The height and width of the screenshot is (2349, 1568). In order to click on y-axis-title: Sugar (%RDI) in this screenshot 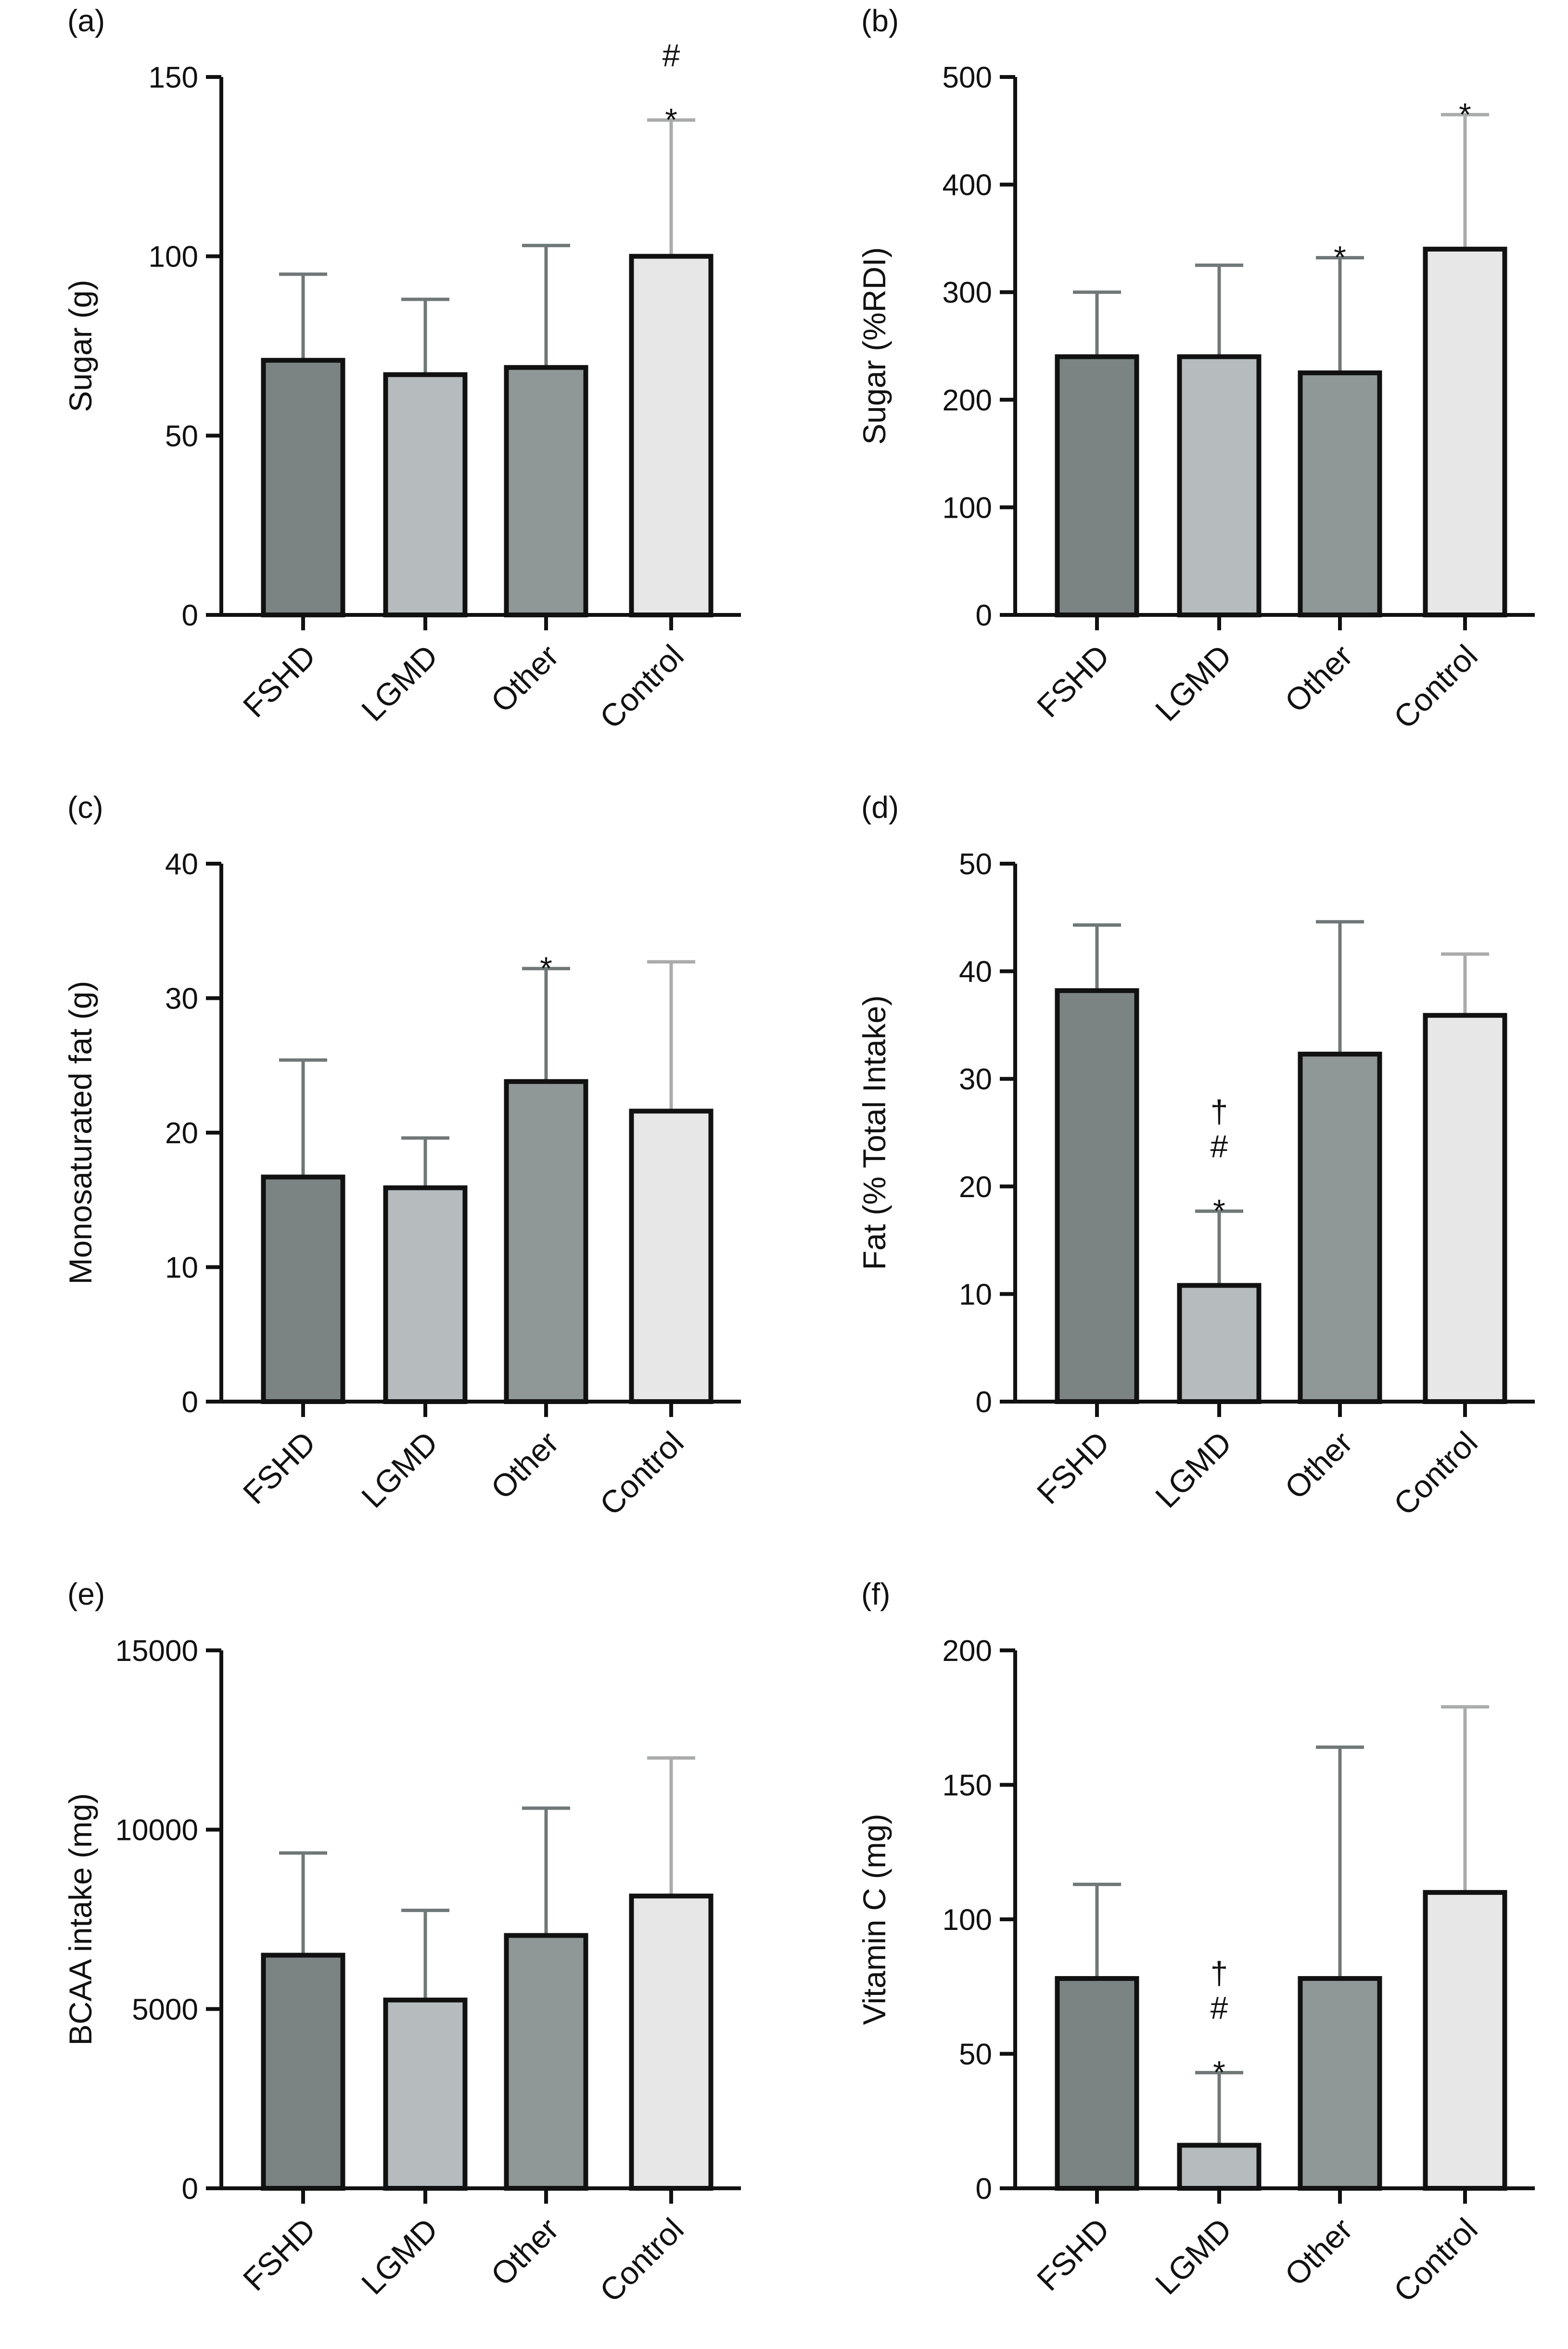, I will do `click(874, 346)`.